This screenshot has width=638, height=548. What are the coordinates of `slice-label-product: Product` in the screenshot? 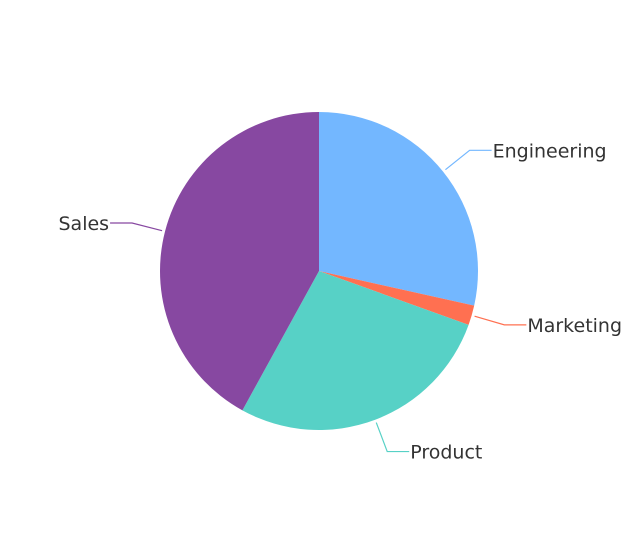 It's located at (446, 453).